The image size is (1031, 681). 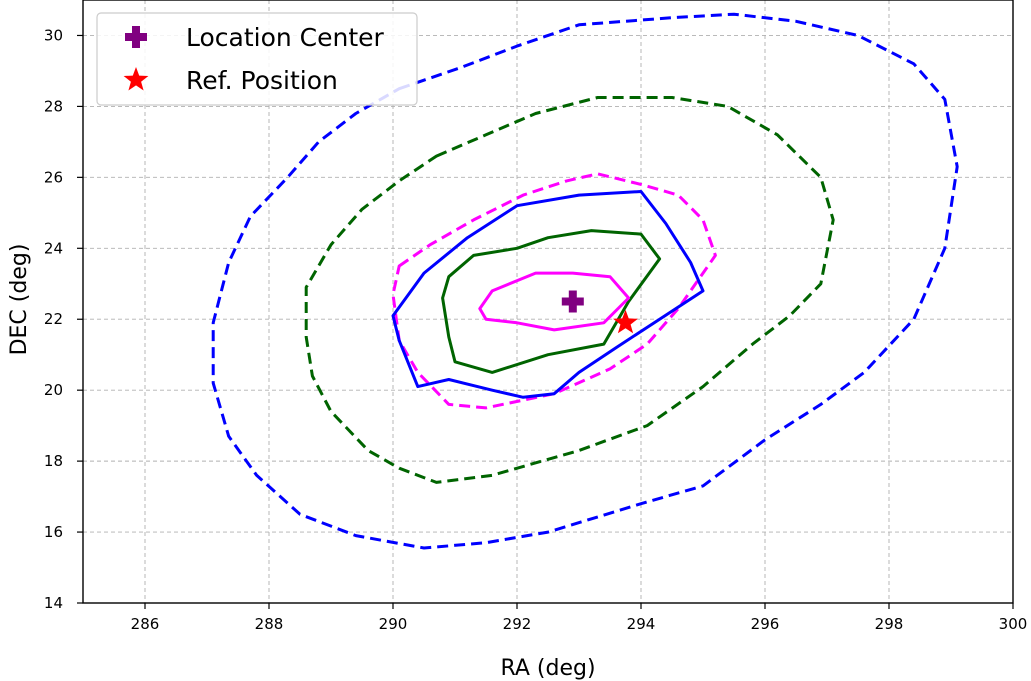 I want to click on x-tick-label: 290, so click(x=393, y=624).